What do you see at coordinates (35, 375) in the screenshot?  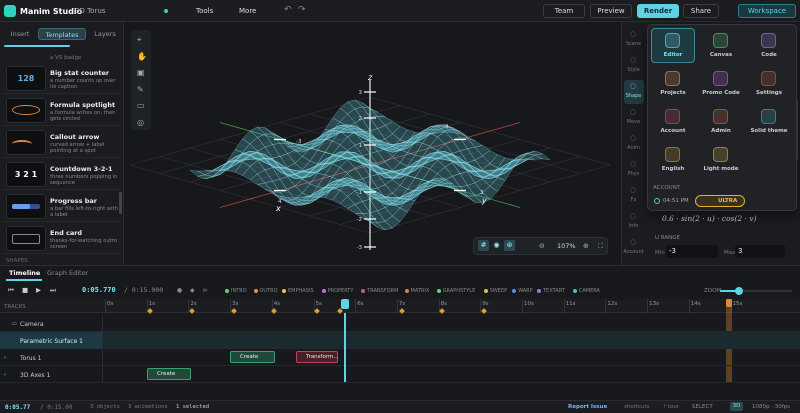 I see `track-name: 3D Axes 1` at bounding box center [35, 375].